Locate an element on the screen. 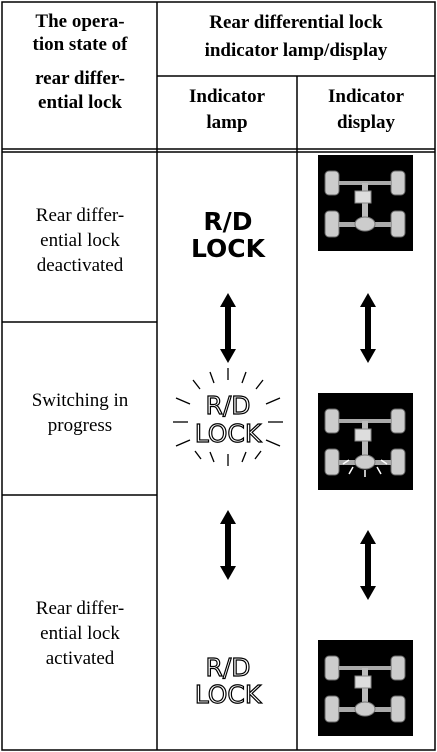 This screenshot has height=752, width=437. header-text: ential lock is located at coordinates (80, 102).